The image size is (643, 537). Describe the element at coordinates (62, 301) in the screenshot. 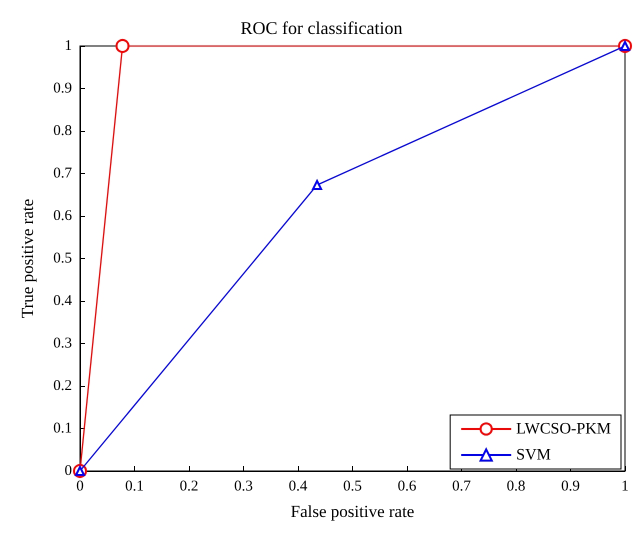

I see `y-tick-label: 0.4` at that location.